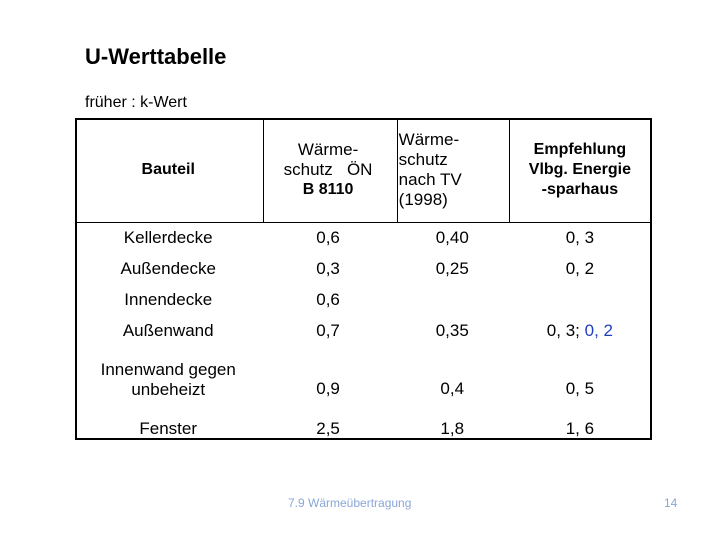  Describe the element at coordinates (598, 330) in the screenshot. I see `cell-empfehlung-highlight: 0, 2` at that location.